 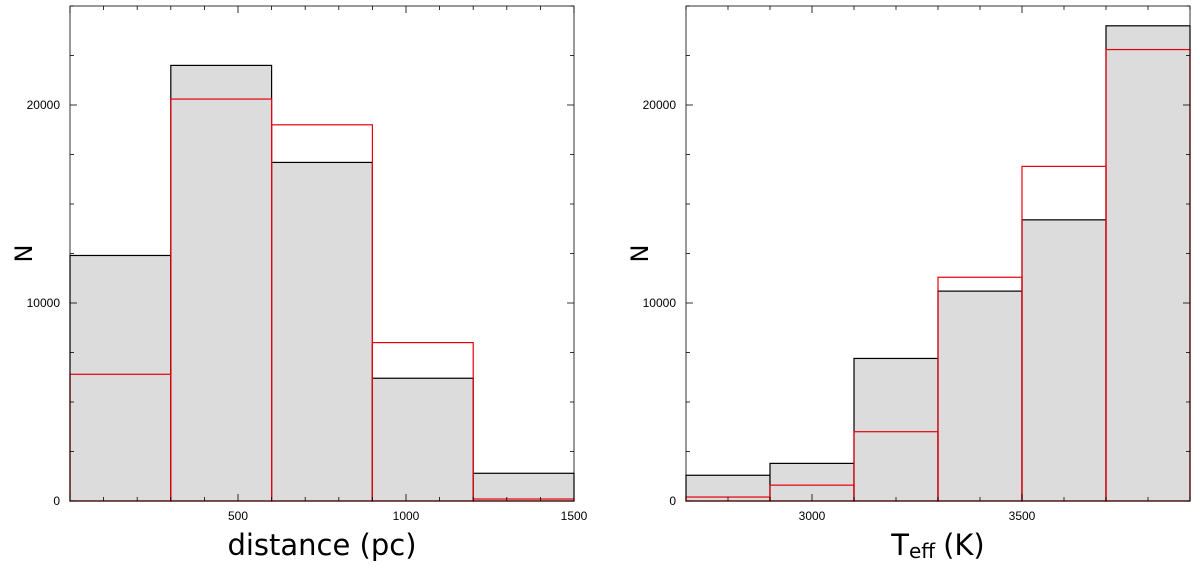 What do you see at coordinates (964, 545) in the screenshot?
I see `x-axis-title-unit: (K)` at bounding box center [964, 545].